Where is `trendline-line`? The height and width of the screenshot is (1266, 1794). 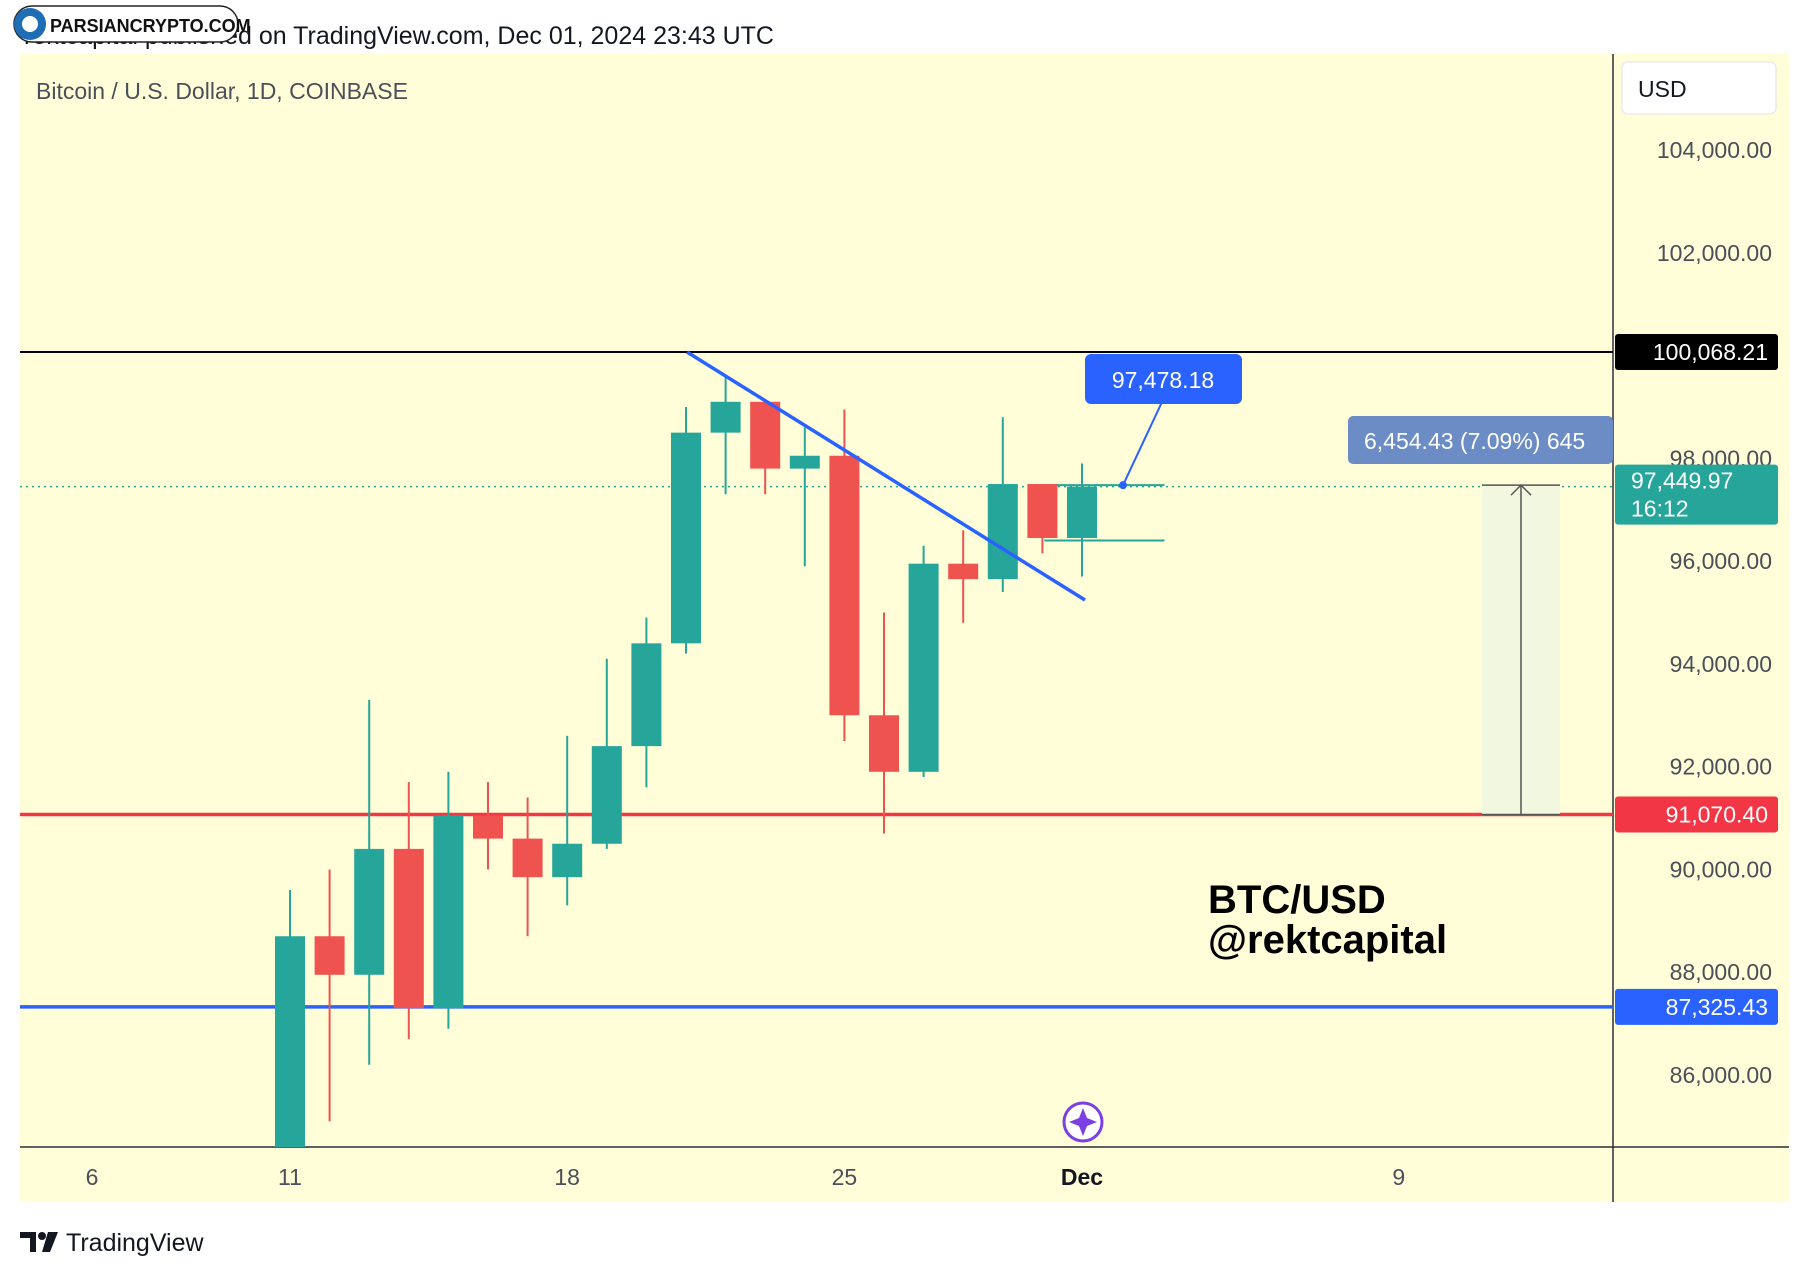
trendline-line is located at coordinates (886, 476).